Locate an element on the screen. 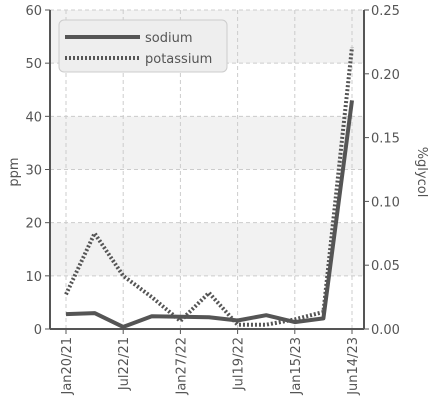 Image resolution: width=432 pixels, height=409 pixels. legend-label-potassium: potassium is located at coordinates (178, 59).